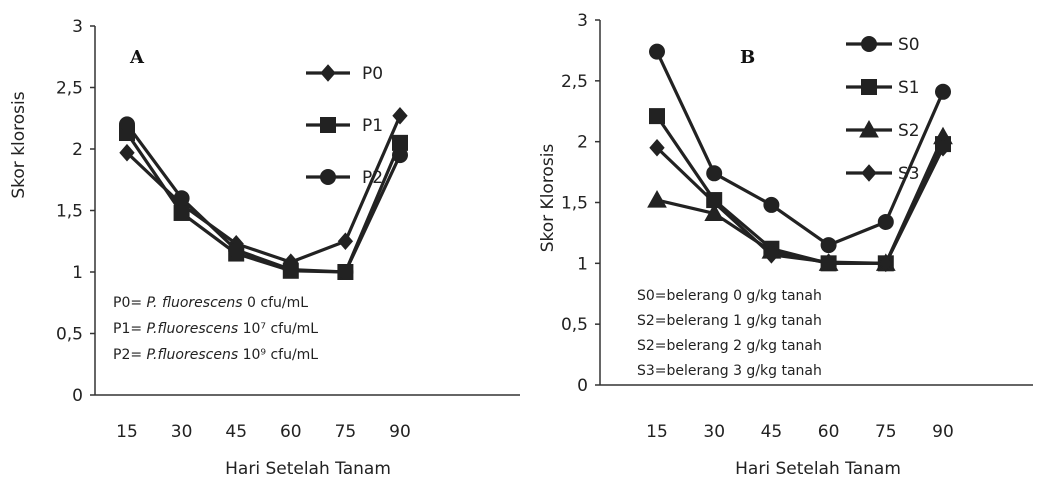  What do you see at coordinates (344, 74) in the screenshot?
I see `legend-entry: P0` at bounding box center [344, 74].